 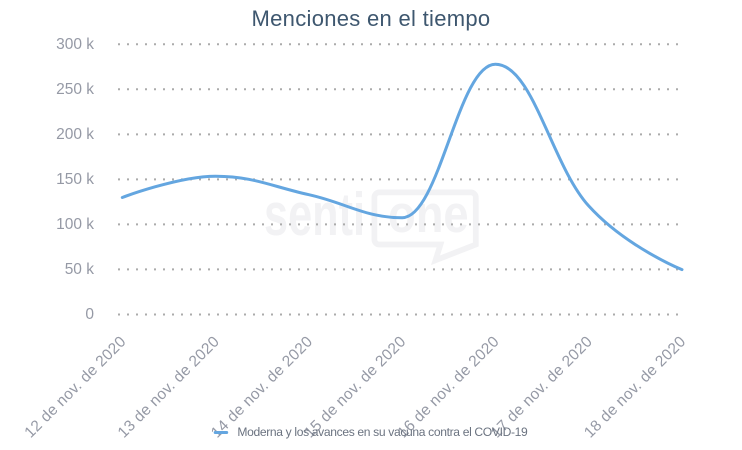 I want to click on svg-text: 300 k, so click(x=75, y=44).